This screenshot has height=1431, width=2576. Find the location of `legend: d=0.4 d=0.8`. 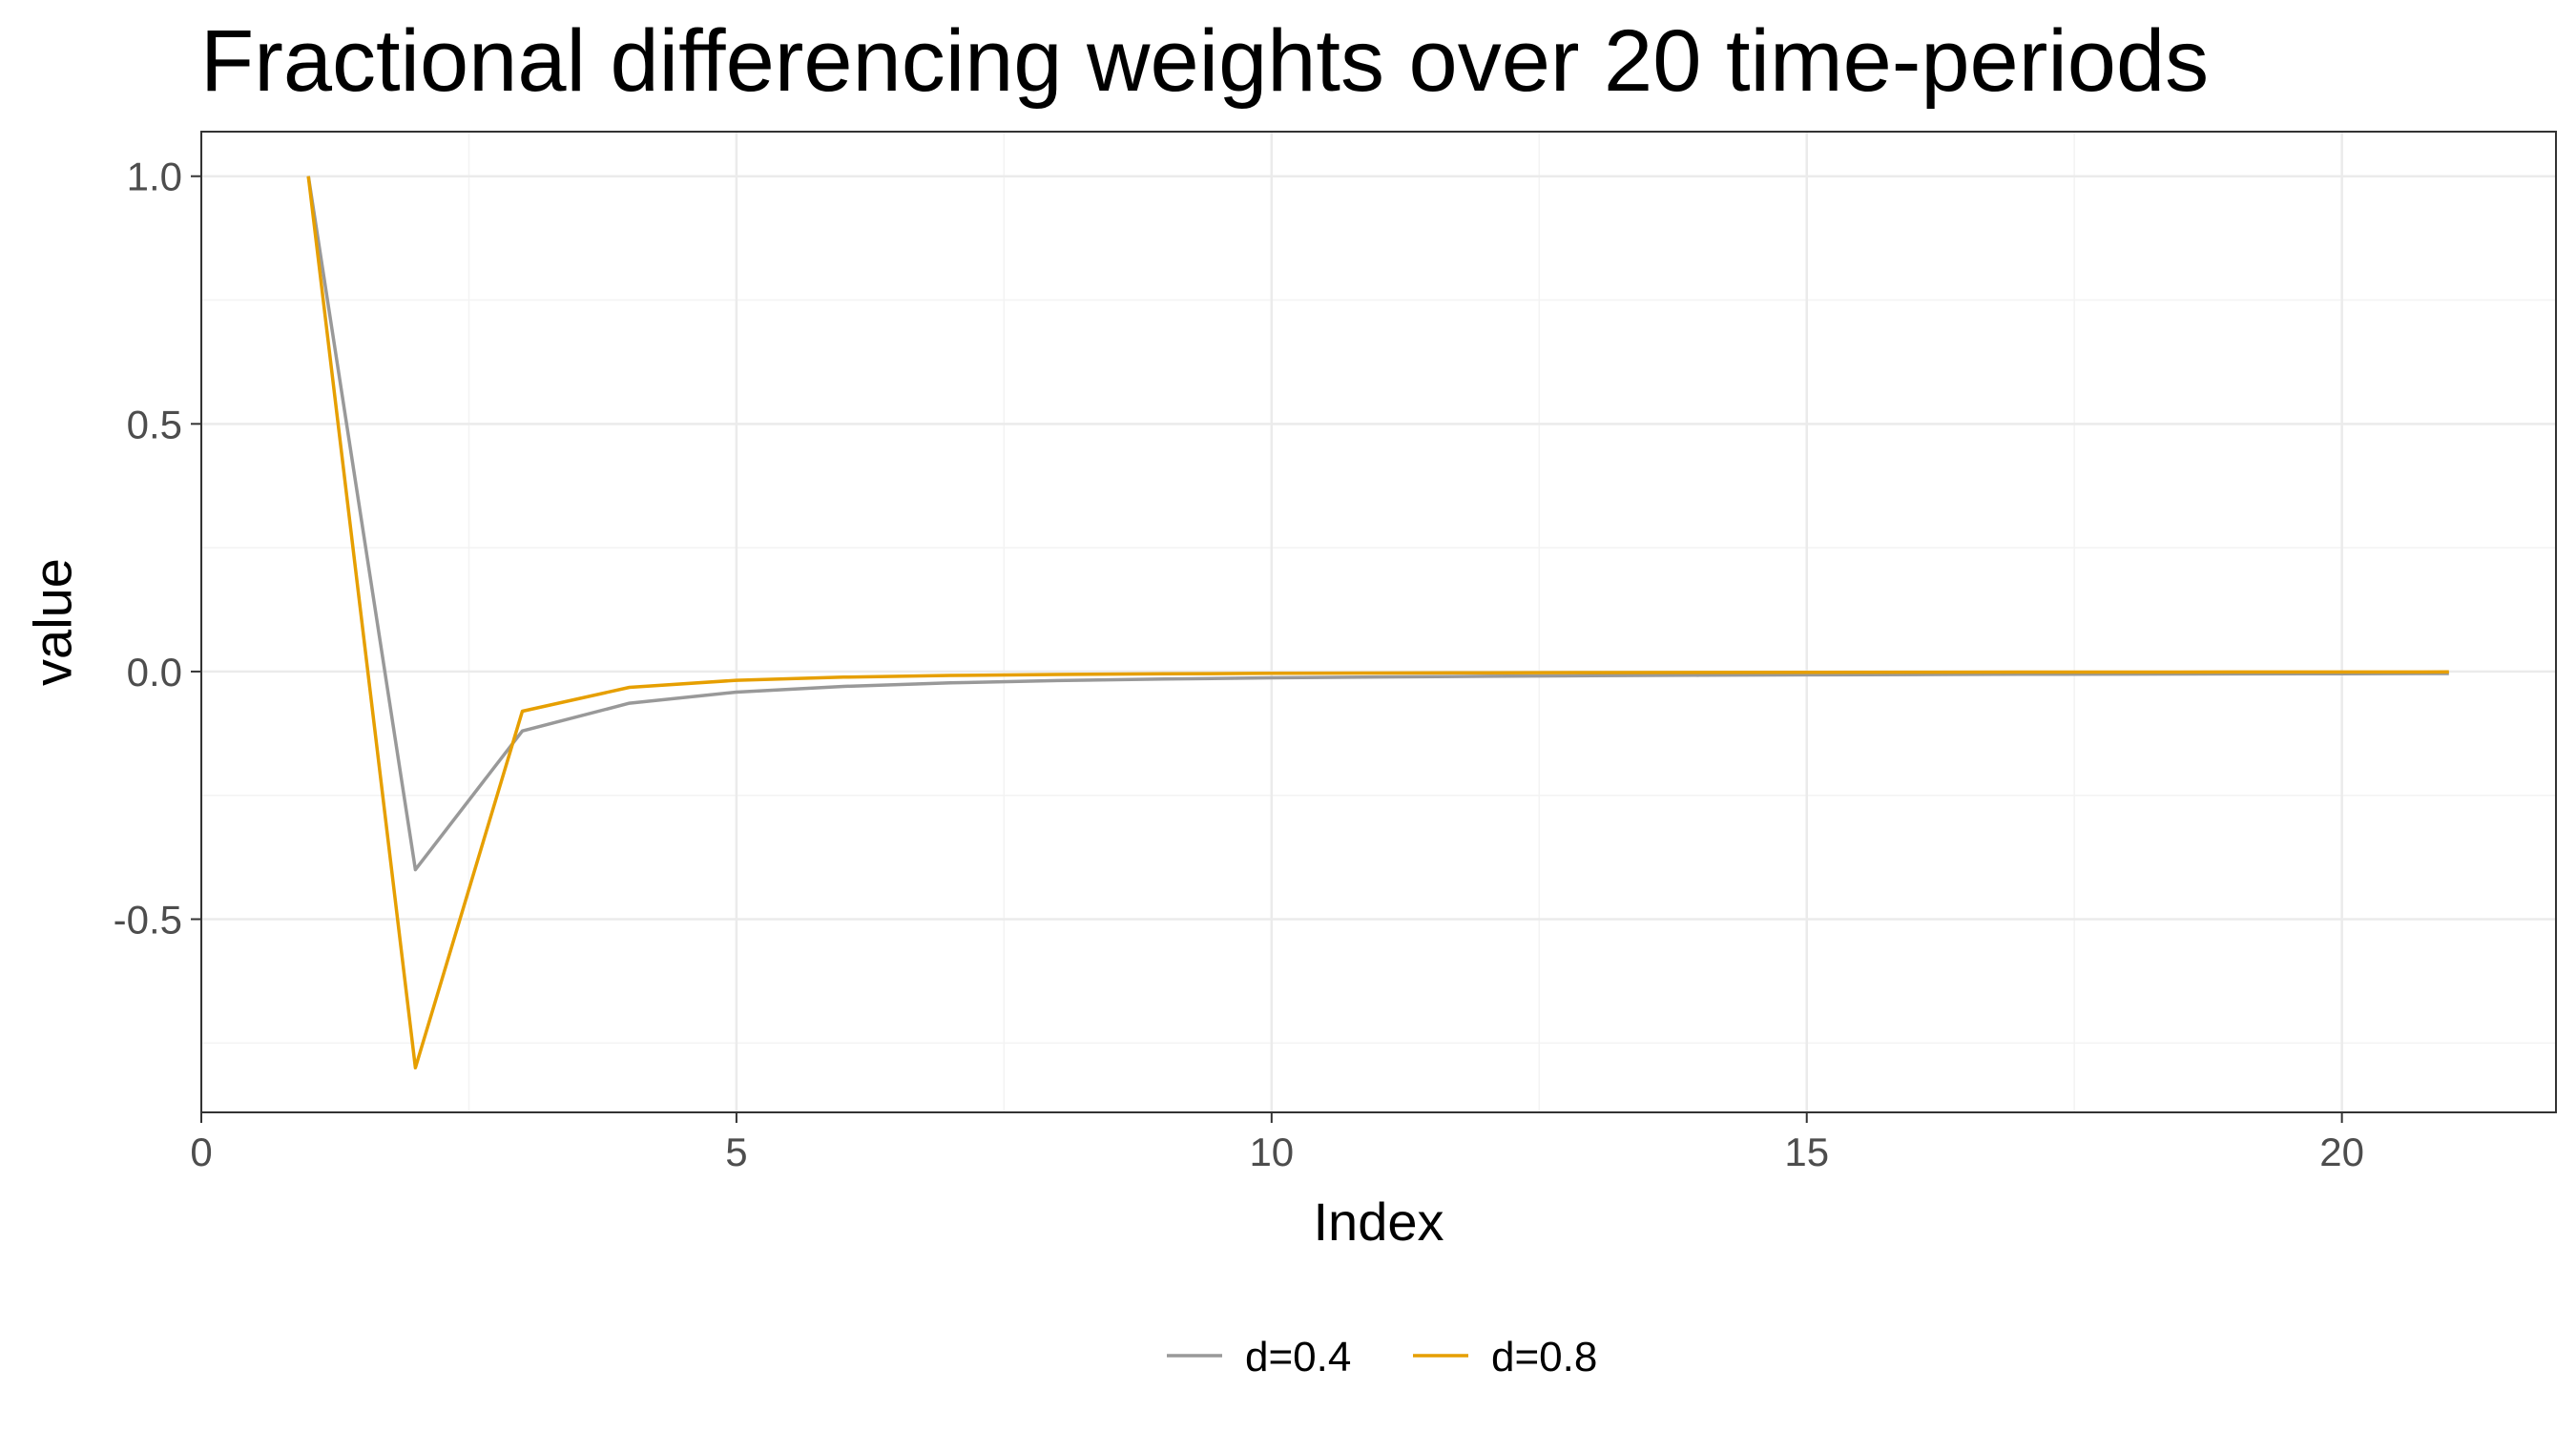

legend: d=0.4 d=0.8 is located at coordinates (1382, 1357).